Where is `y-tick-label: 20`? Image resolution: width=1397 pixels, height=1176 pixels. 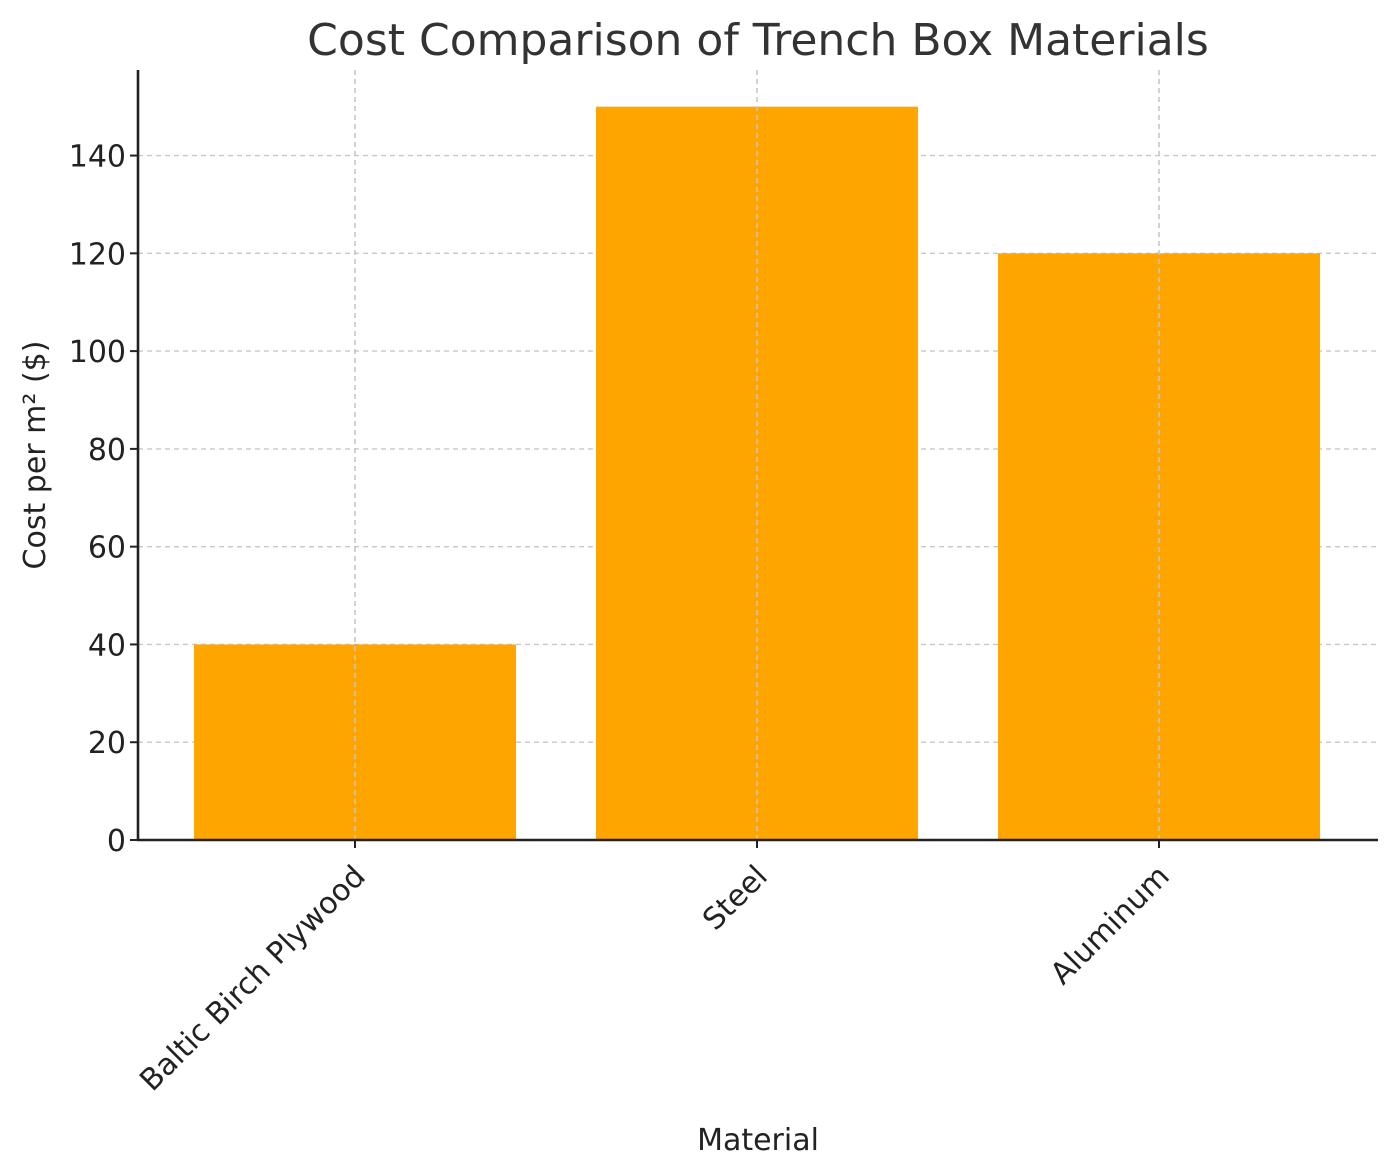 y-tick-label: 20 is located at coordinates (107, 743).